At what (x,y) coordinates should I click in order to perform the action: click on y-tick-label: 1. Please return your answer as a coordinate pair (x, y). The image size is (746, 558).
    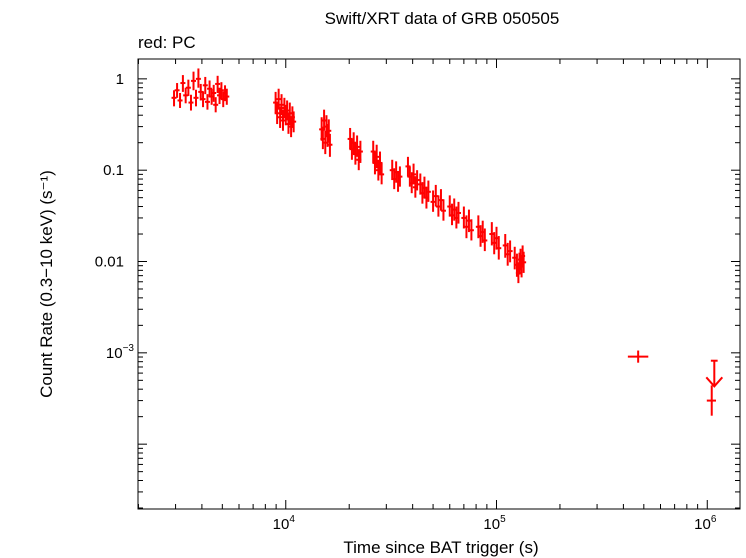
    Looking at the image, I should click on (120, 79).